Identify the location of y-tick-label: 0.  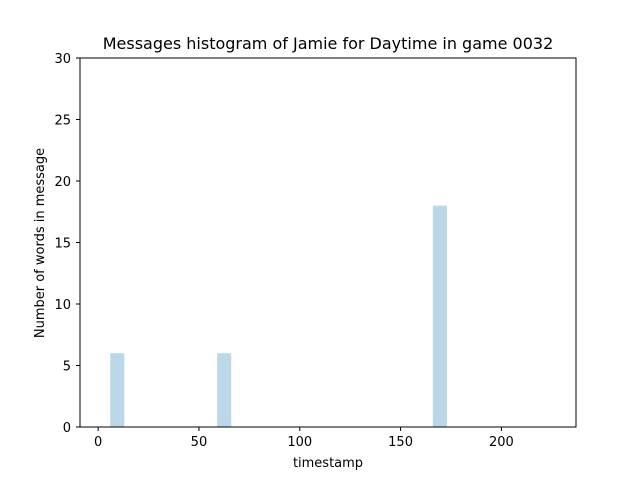
(67, 428).